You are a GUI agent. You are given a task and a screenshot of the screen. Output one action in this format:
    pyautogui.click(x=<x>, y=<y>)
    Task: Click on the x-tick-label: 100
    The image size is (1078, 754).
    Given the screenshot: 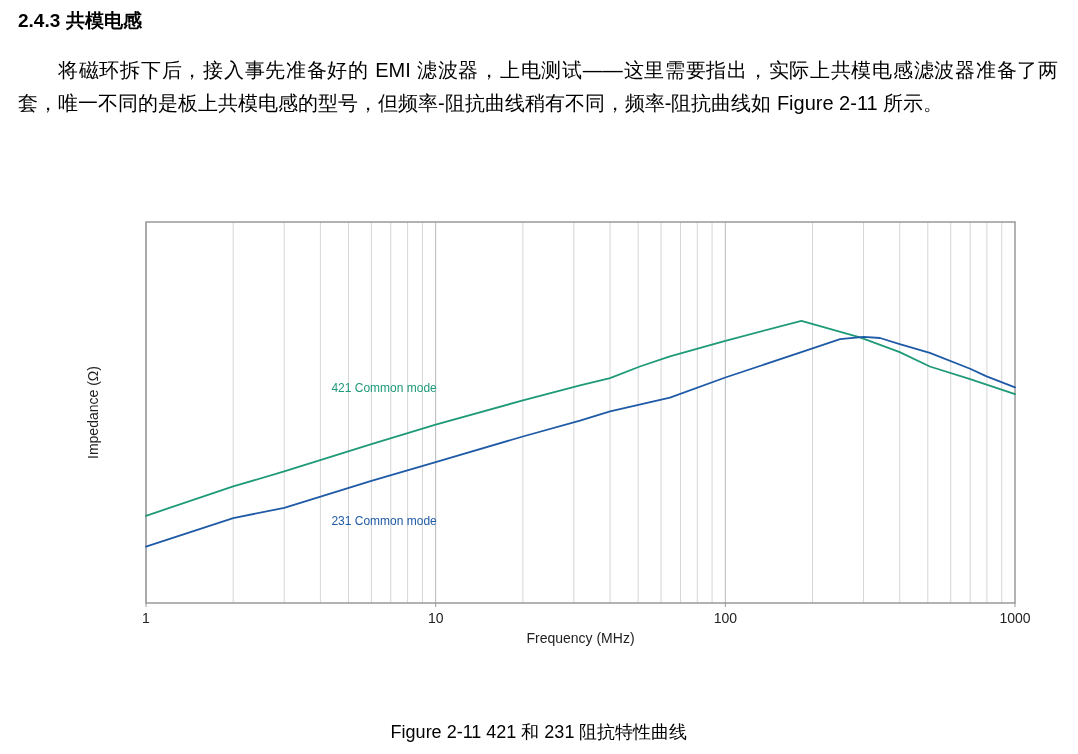 What is the action you would take?
    pyautogui.click(x=725, y=618)
    